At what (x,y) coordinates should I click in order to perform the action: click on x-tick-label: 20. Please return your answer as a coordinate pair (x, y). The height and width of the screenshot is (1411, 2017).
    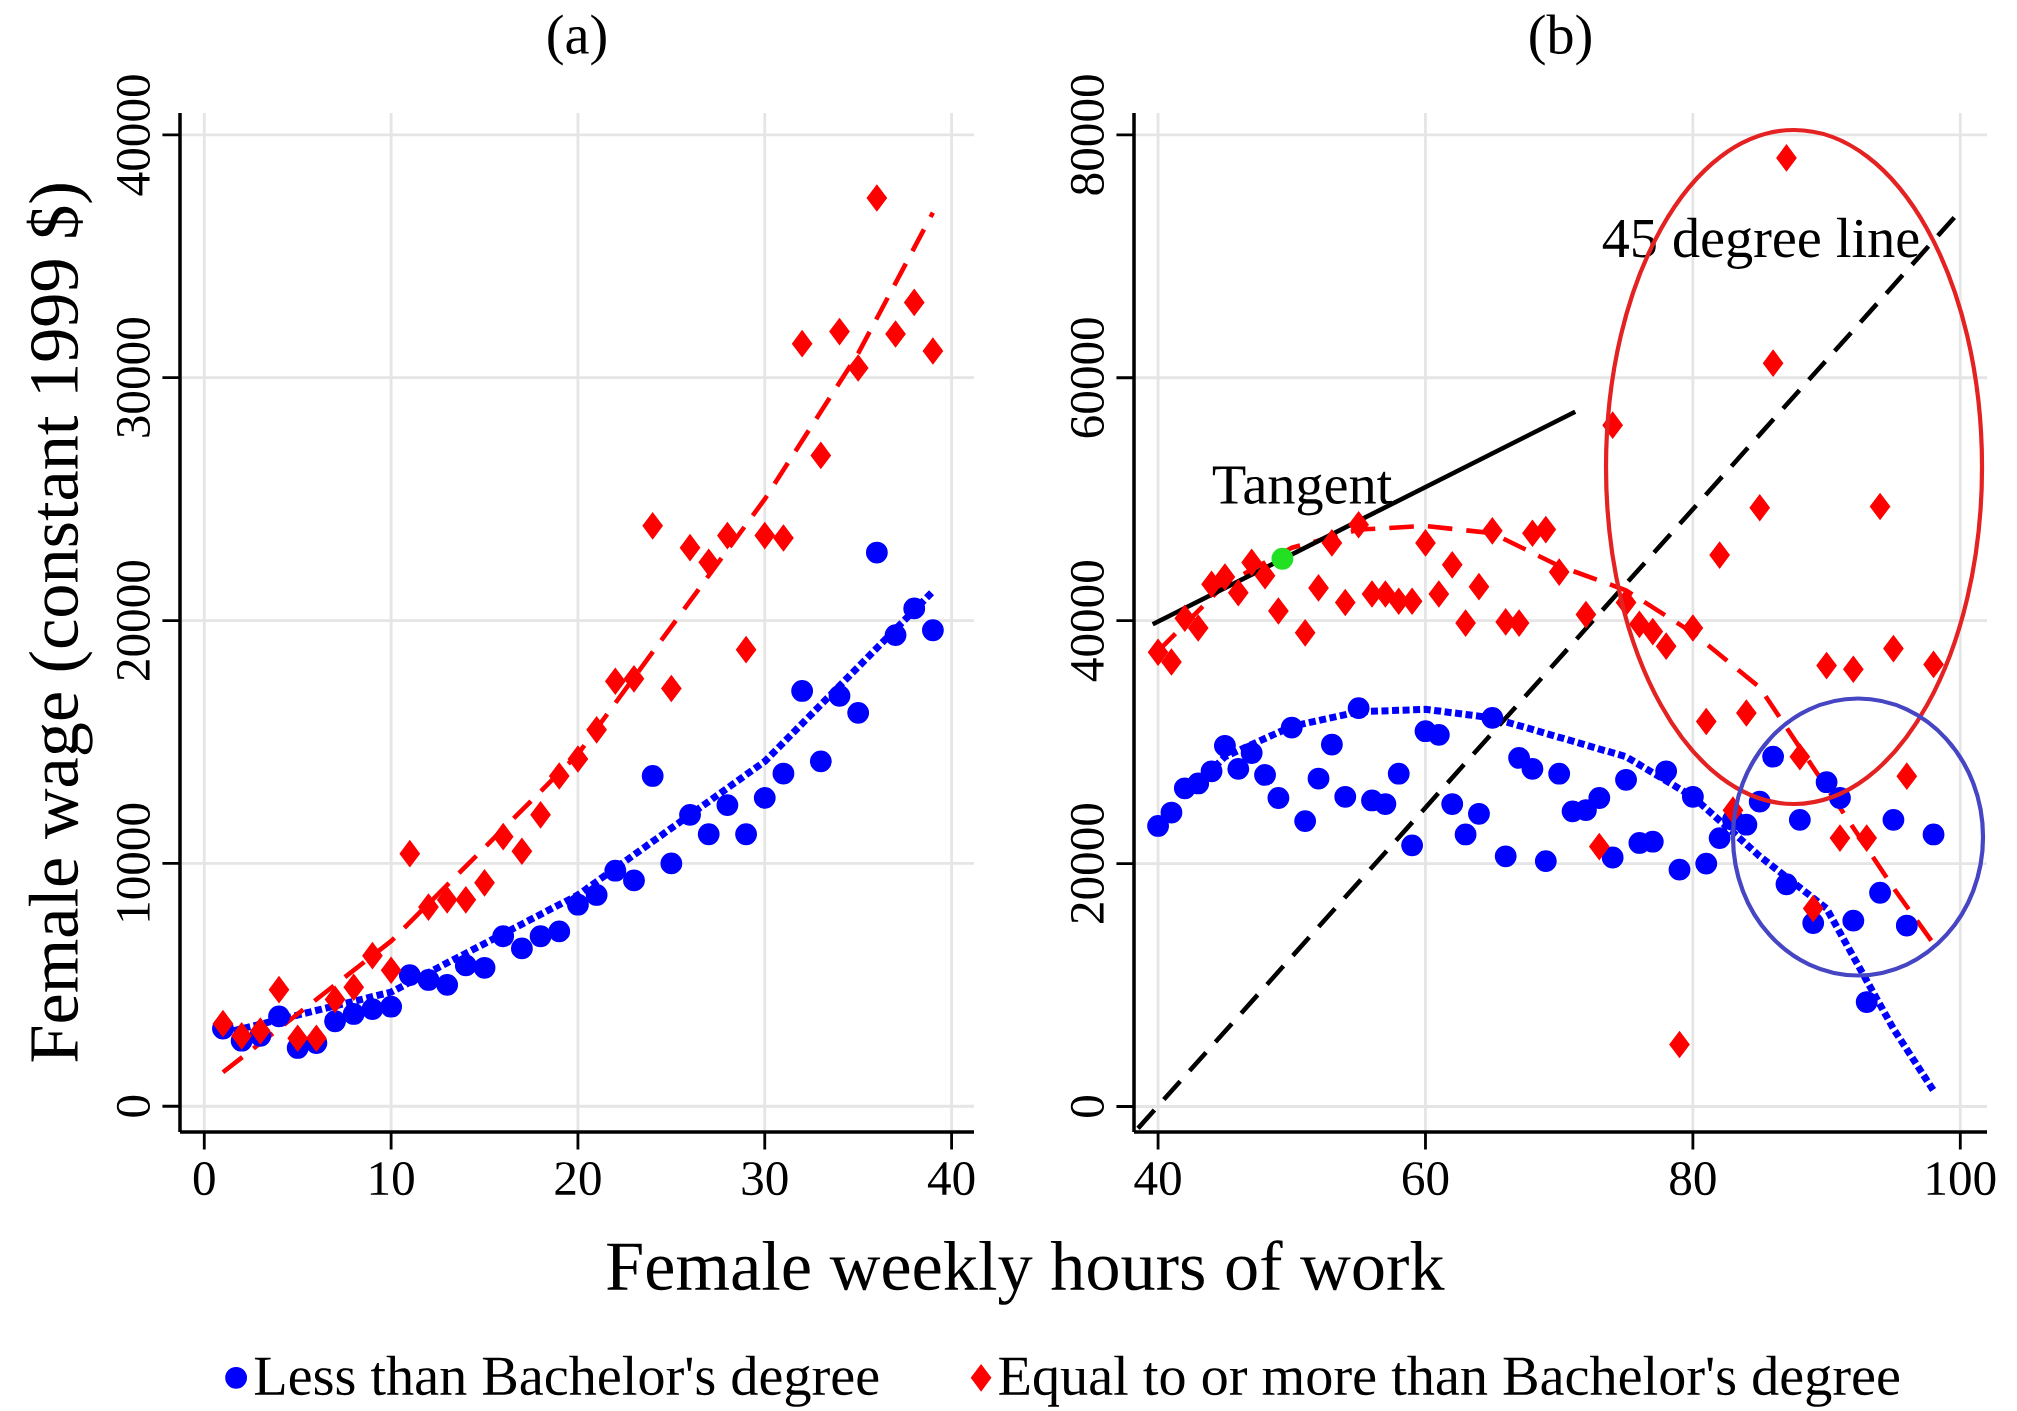
    Looking at the image, I should click on (578, 1178).